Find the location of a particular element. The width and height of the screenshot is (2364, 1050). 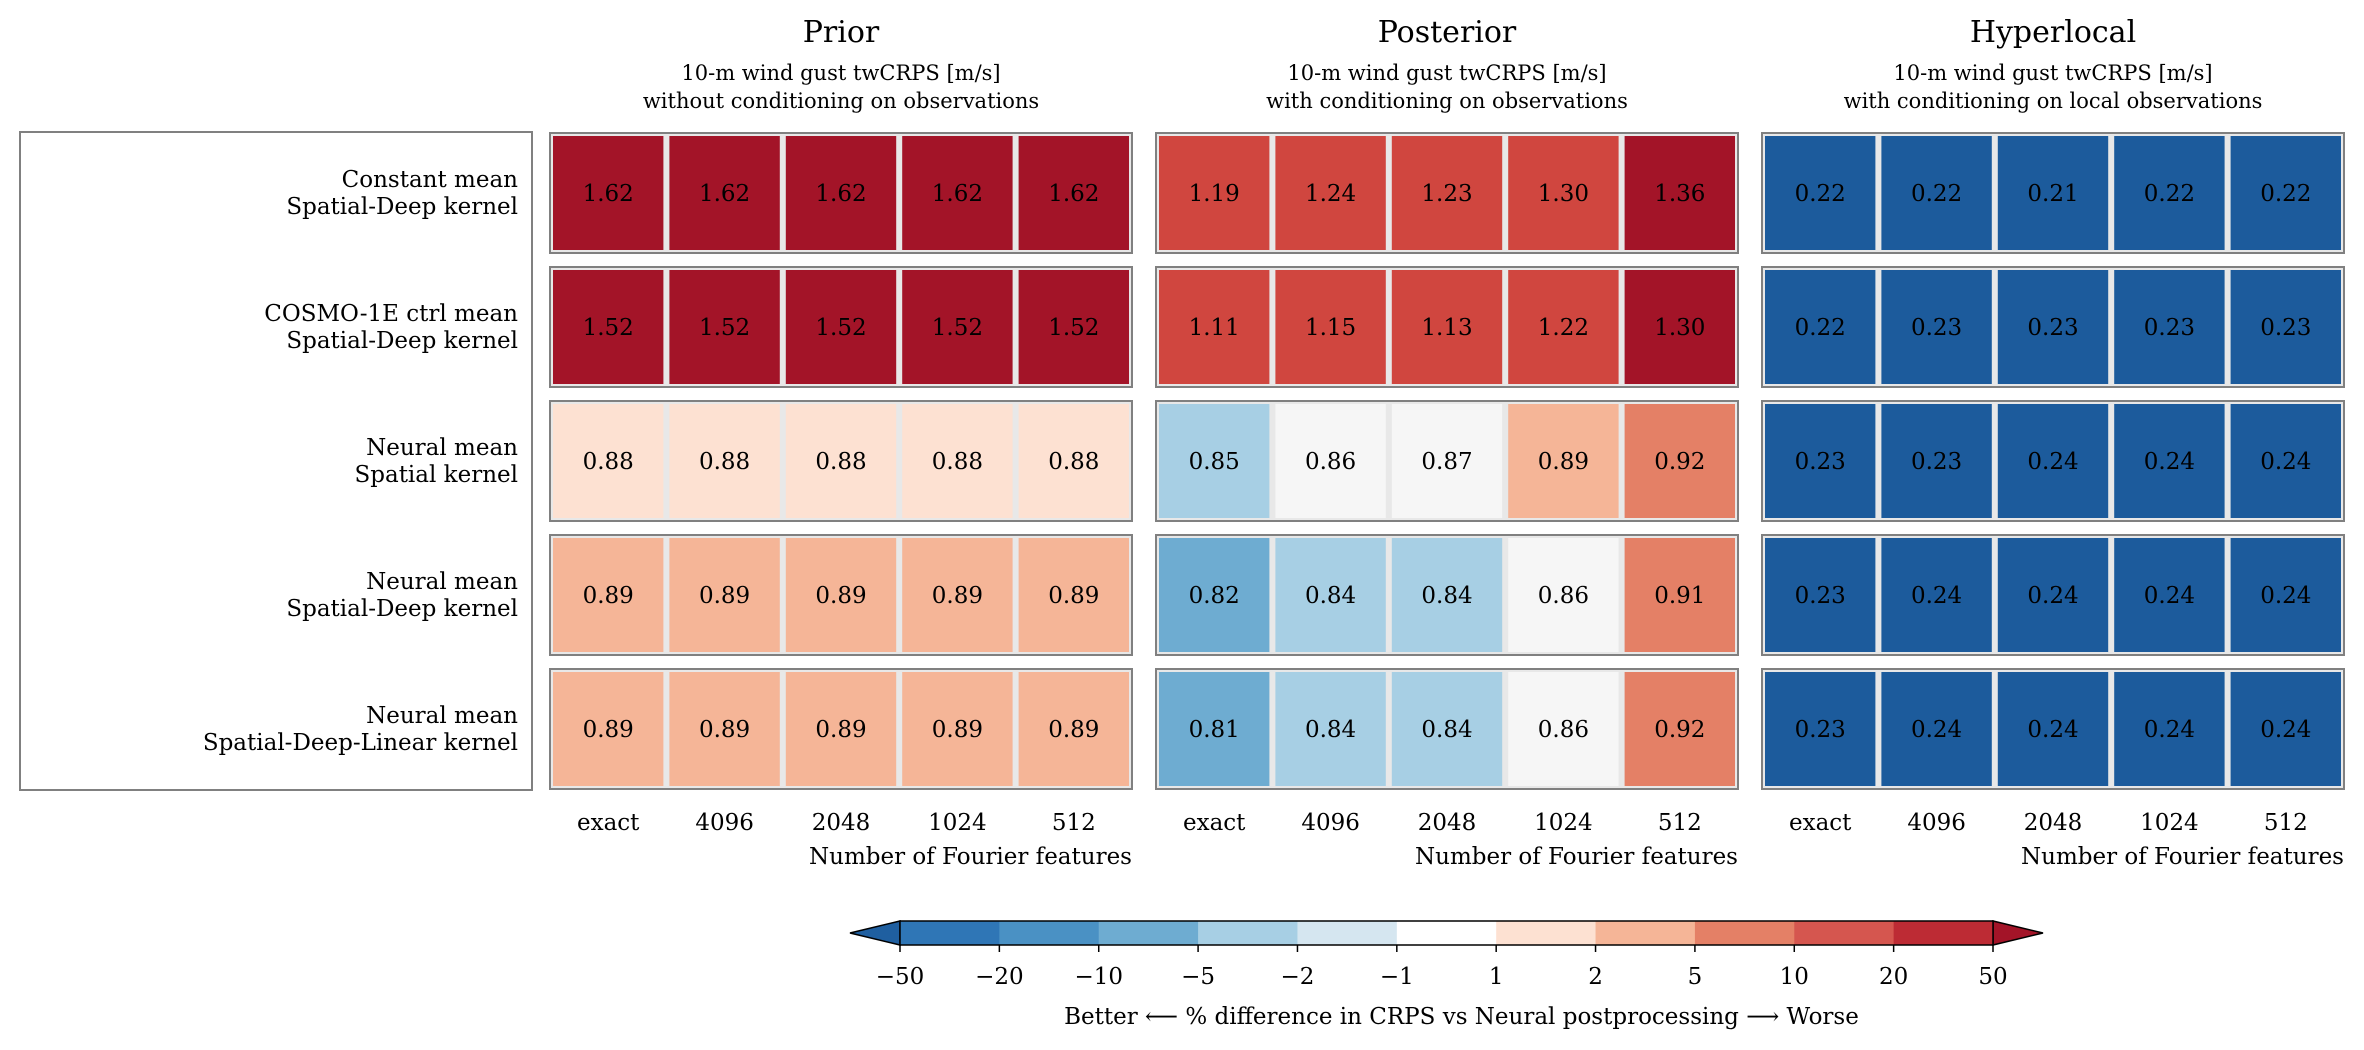

colorbar-tick-label: 20 is located at coordinates (1893, 977).